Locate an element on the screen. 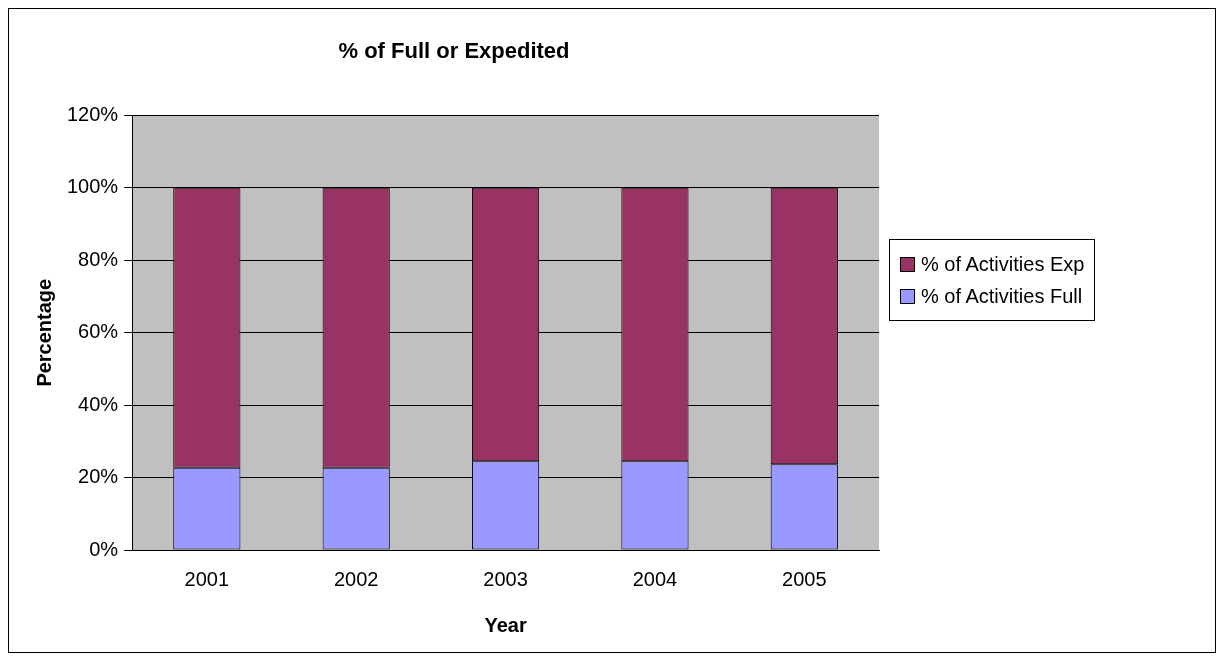 This screenshot has width=1224, height=661. legend-label: % of Activities Full is located at coordinates (1002, 296).